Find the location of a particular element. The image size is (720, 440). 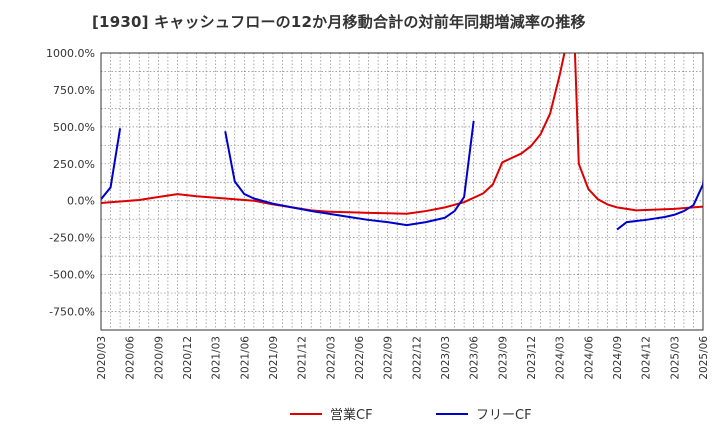

legend: 営業CF フリーCF is located at coordinates (411, 415).